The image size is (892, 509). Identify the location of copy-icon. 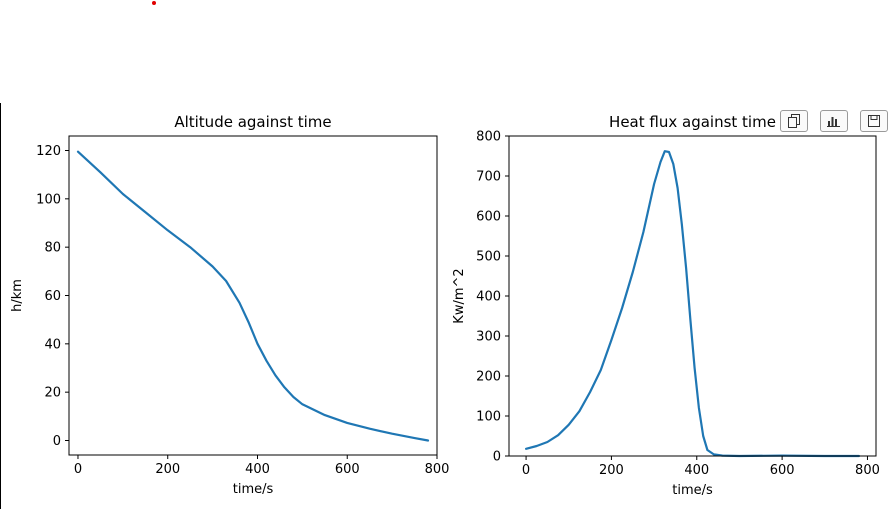
(794, 121).